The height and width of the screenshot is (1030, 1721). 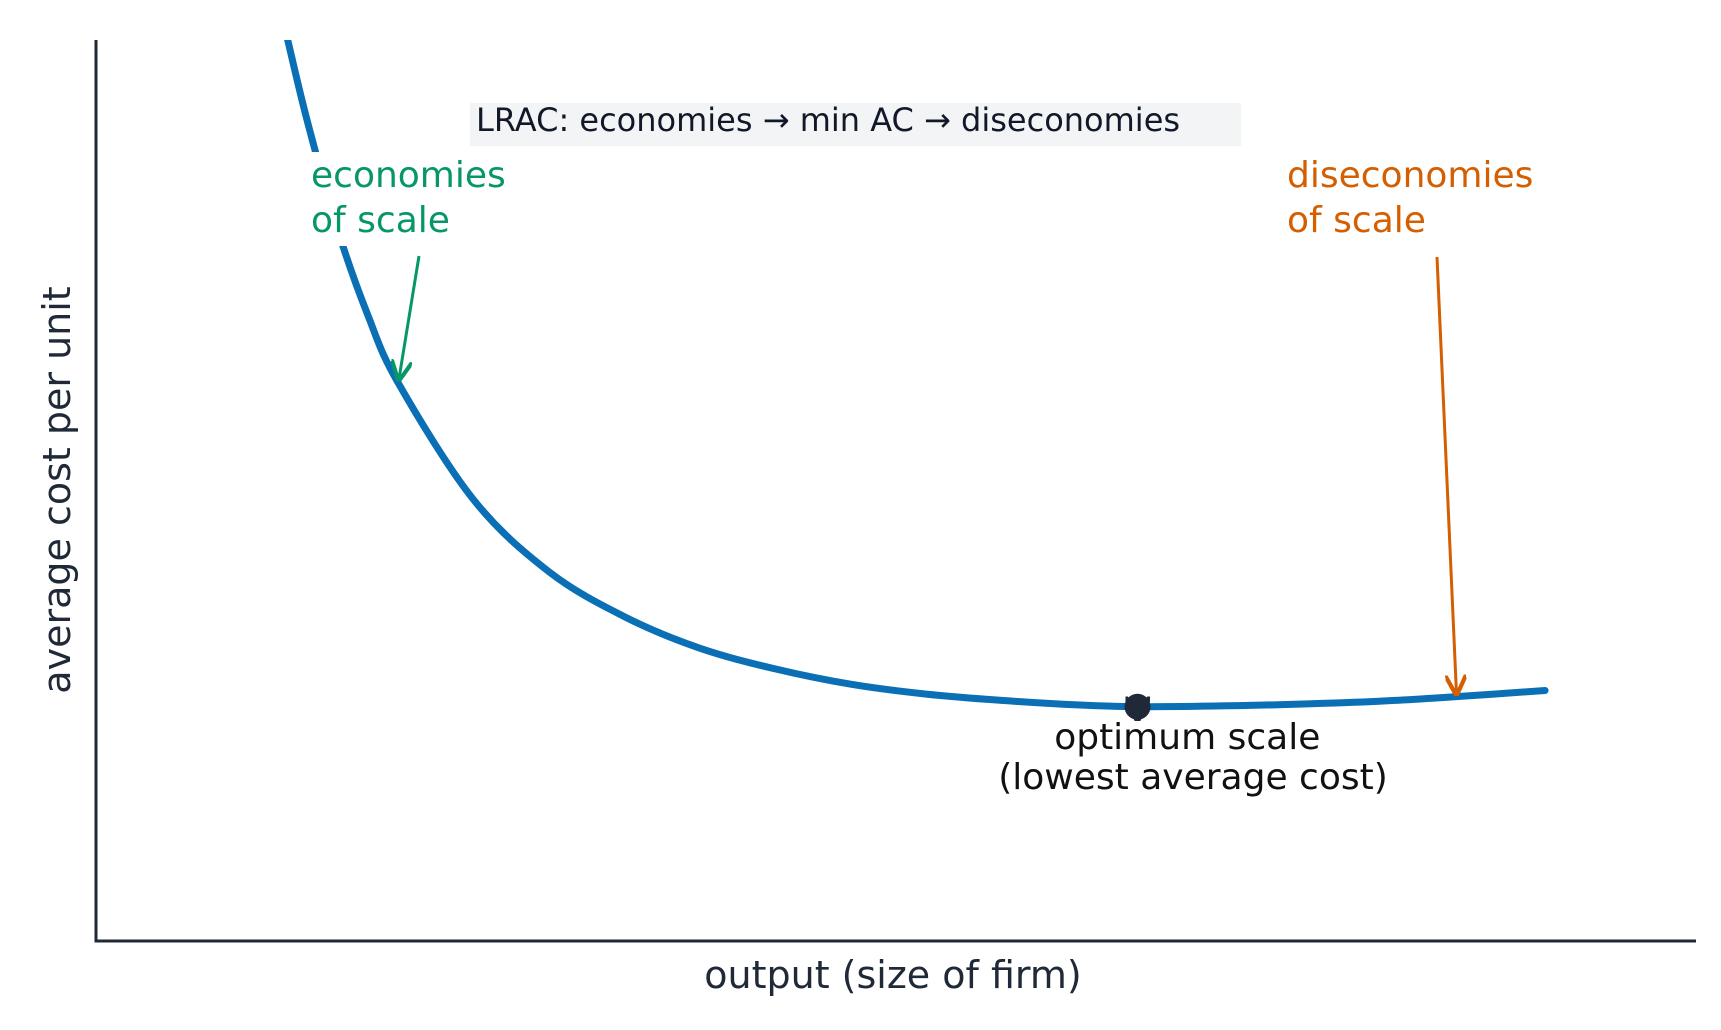 What do you see at coordinates (828, 120) in the screenshot?
I see `summary-box-text: LRAC: economies → min AC → diseconomies` at bounding box center [828, 120].